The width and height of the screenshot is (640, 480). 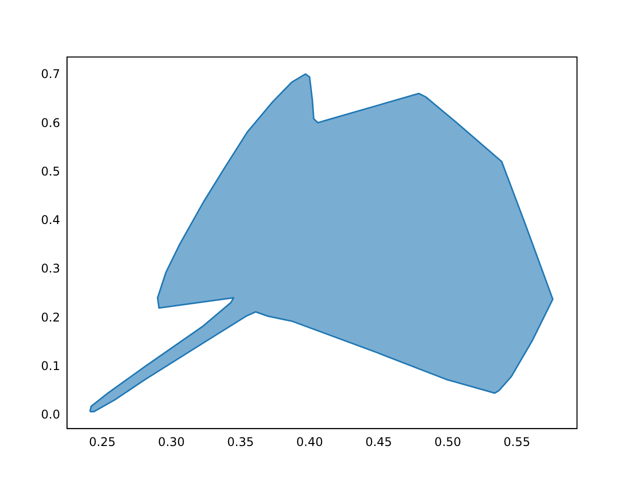 I want to click on y-tick-label: 0.7, so click(x=50, y=74).